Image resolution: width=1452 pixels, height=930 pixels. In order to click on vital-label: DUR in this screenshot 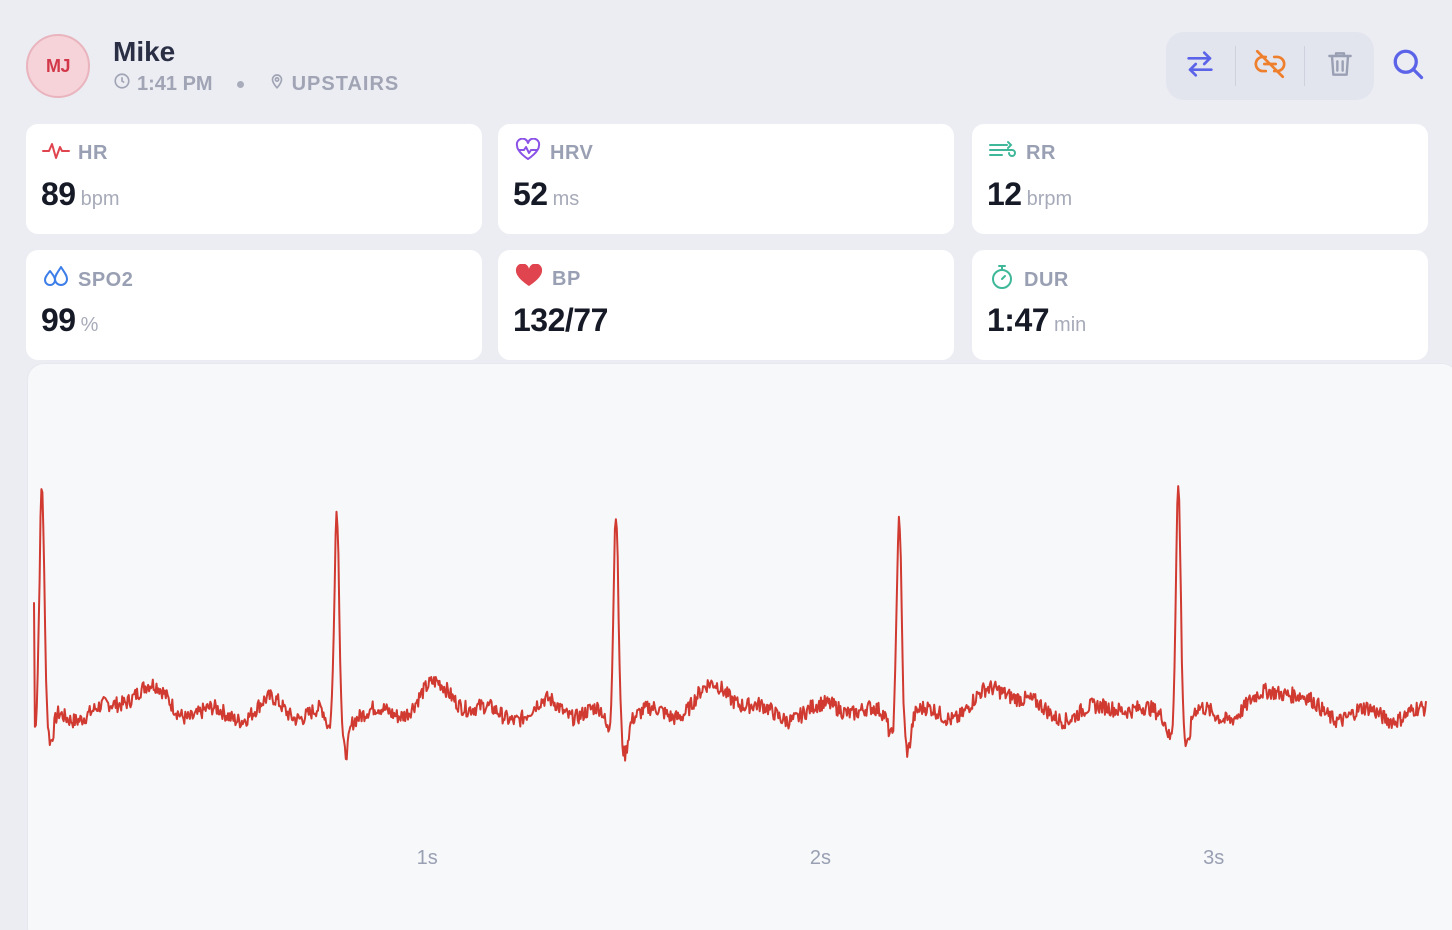, I will do `click(1046, 279)`.